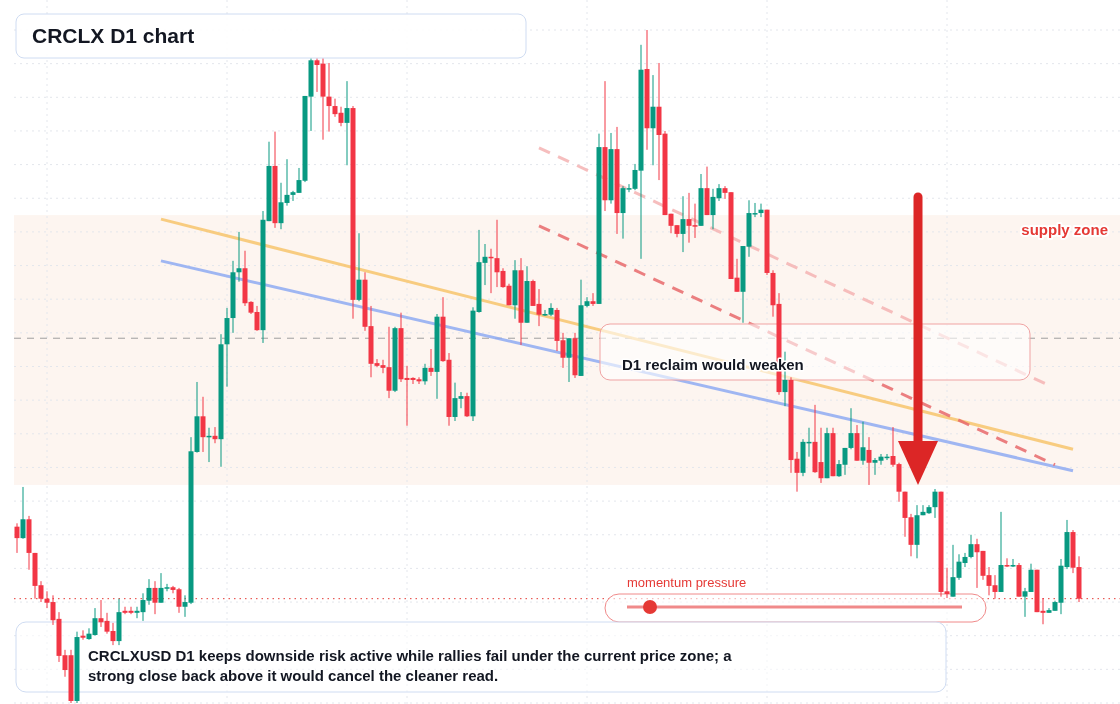 The image size is (1120, 704). Describe the element at coordinates (687, 582) in the screenshot. I see `annotation: momentum pressure` at that location.